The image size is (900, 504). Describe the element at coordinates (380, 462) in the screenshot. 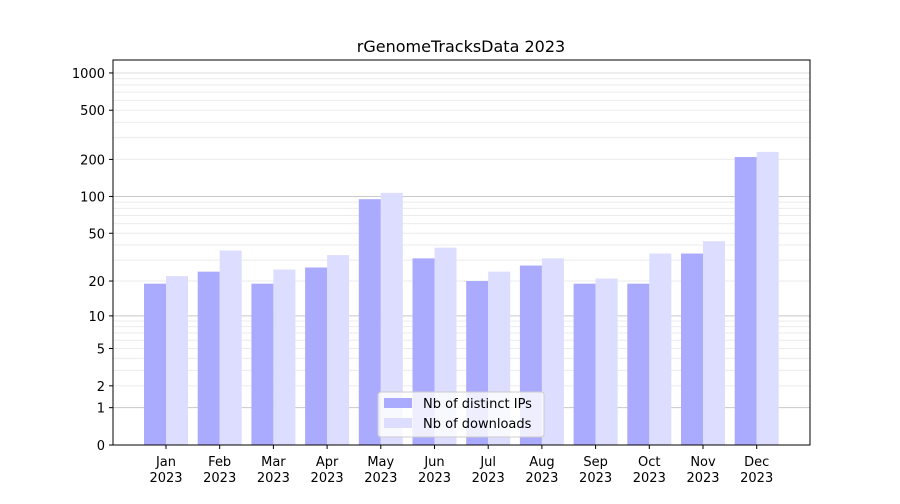

I see `x-tick-label: May` at that location.